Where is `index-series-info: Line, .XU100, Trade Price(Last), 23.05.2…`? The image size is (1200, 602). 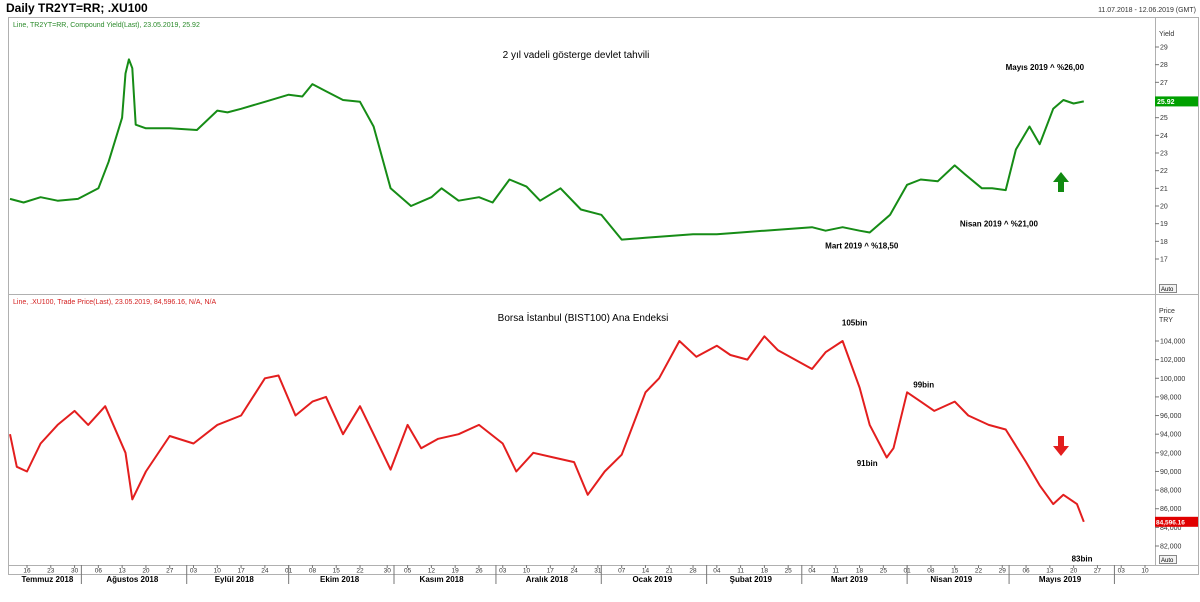 index-series-info: Line, .XU100, Trade Price(Last), 23.05.2… is located at coordinates (114, 302).